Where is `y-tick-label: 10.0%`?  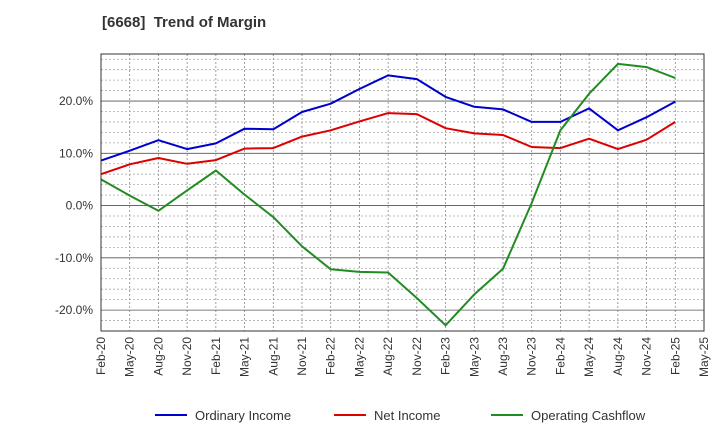
y-tick-label: 10.0% is located at coordinates (76, 153).